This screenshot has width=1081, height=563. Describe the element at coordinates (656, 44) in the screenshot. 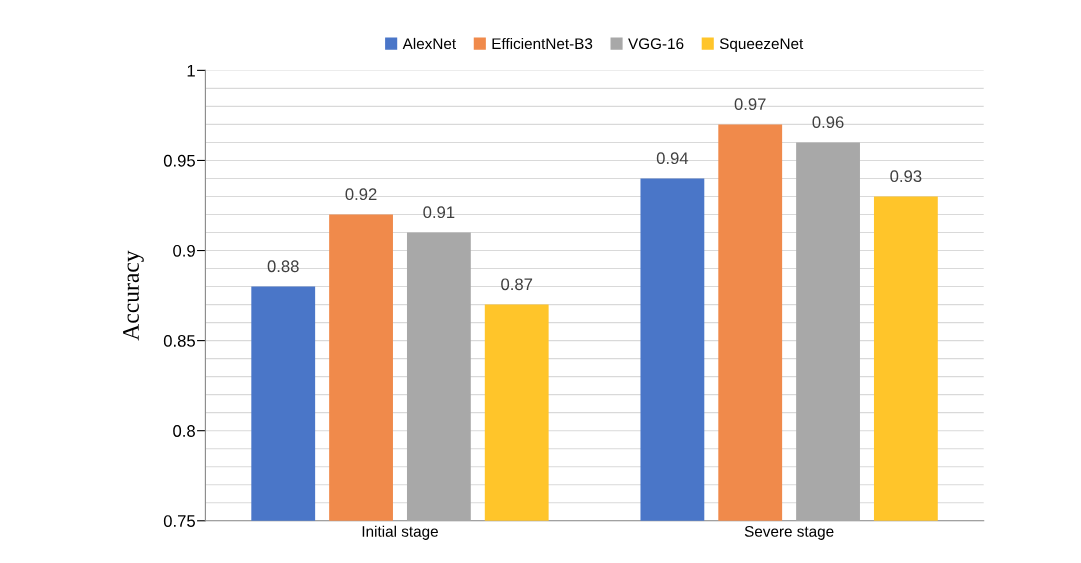

I see `legend-label: VGG-16` at that location.